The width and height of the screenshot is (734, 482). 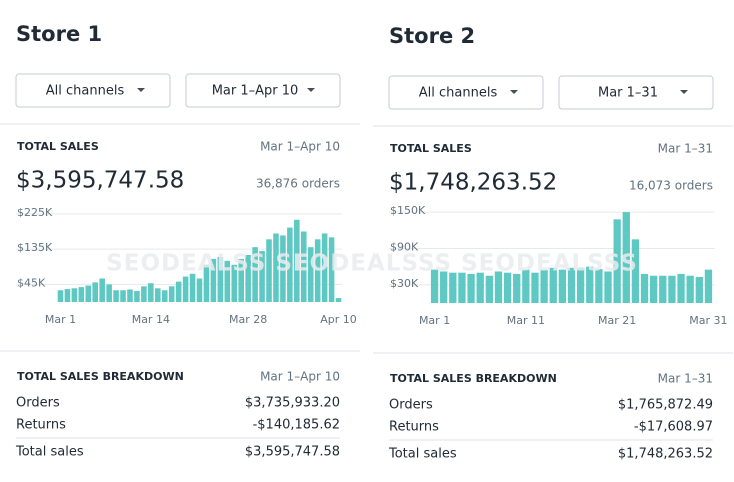 I want to click on section-label: TOTAL SALES, so click(x=58, y=146).